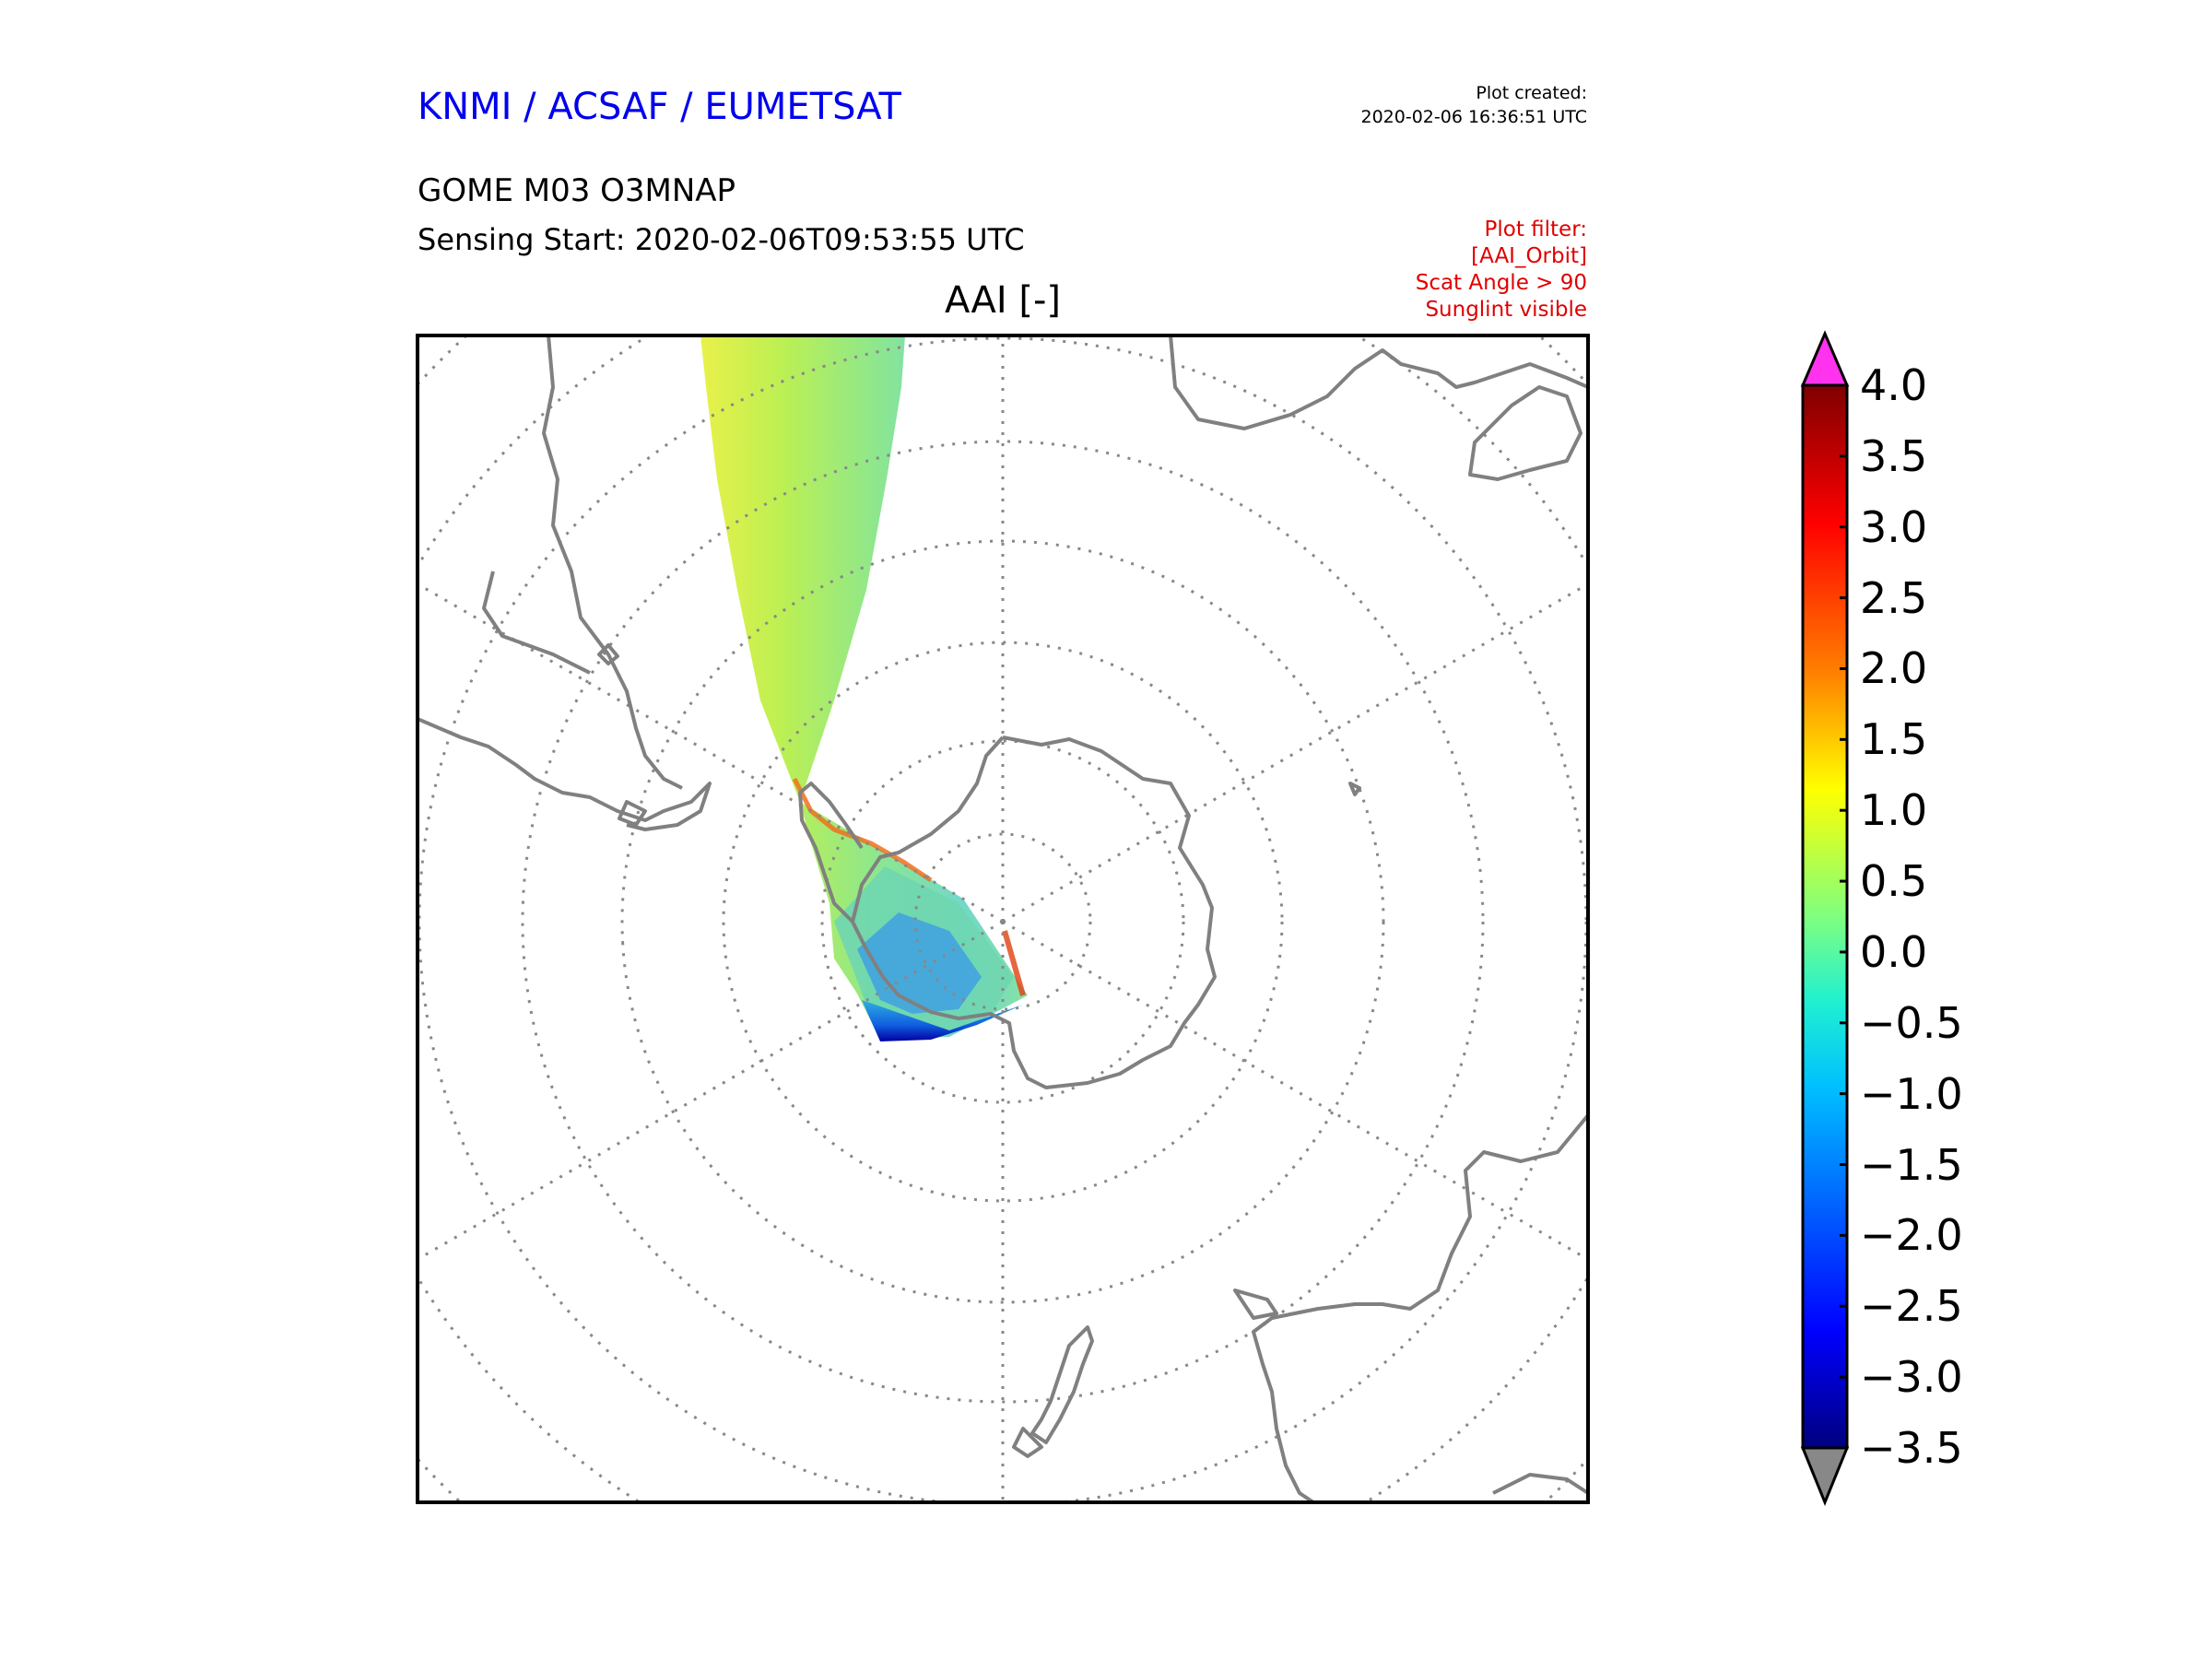 The image size is (2212, 1659). Describe the element at coordinates (1911, 1306) in the screenshot. I see `colorbar-tick-label: −2.5` at that location.